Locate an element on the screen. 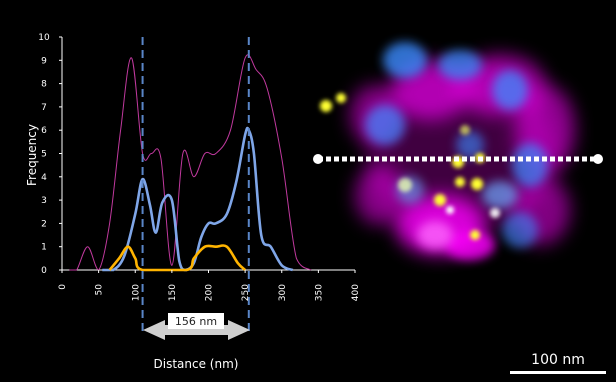 Image resolution: width=616 pixels, height=382 pixels. scale-bar-label: 100 nm is located at coordinates (558, 360).